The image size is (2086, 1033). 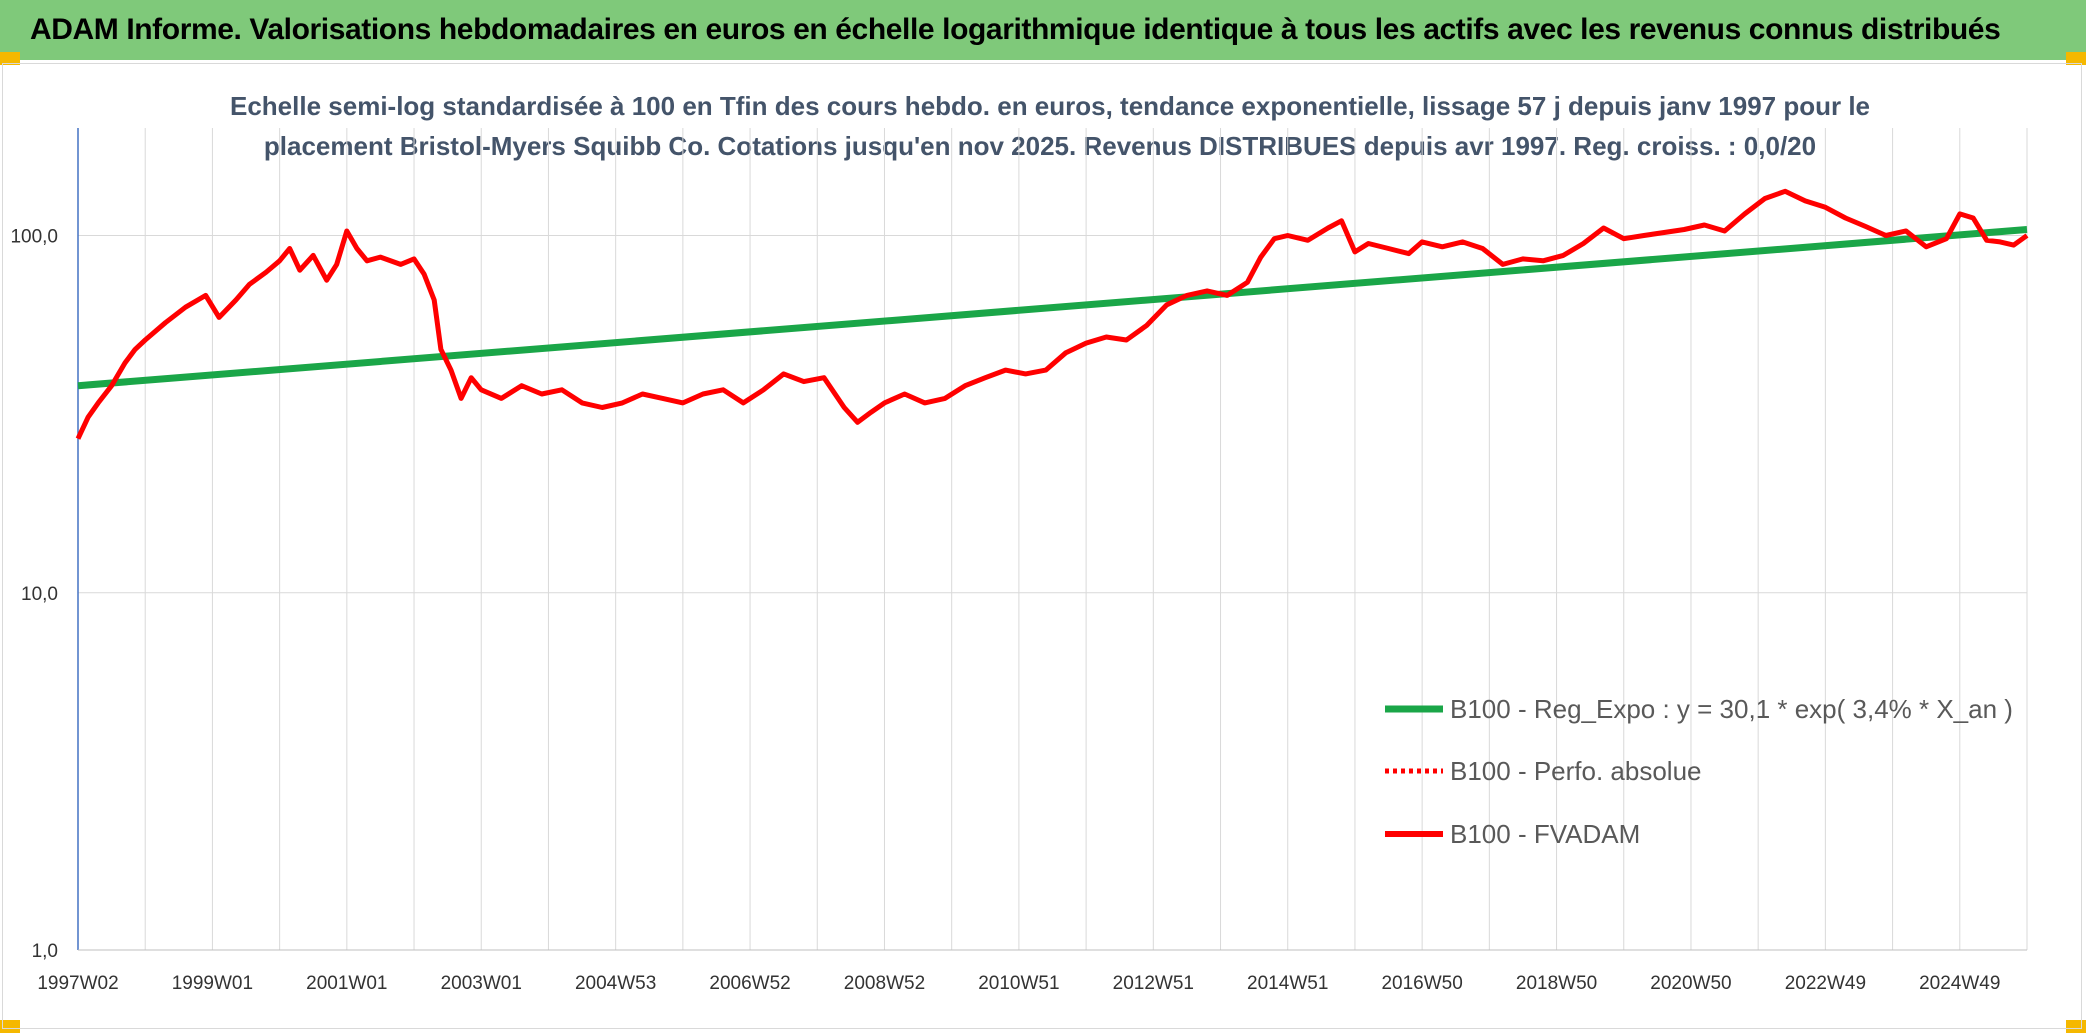 What do you see at coordinates (10, 1026) in the screenshot?
I see `corner-accent-bottom-left` at bounding box center [10, 1026].